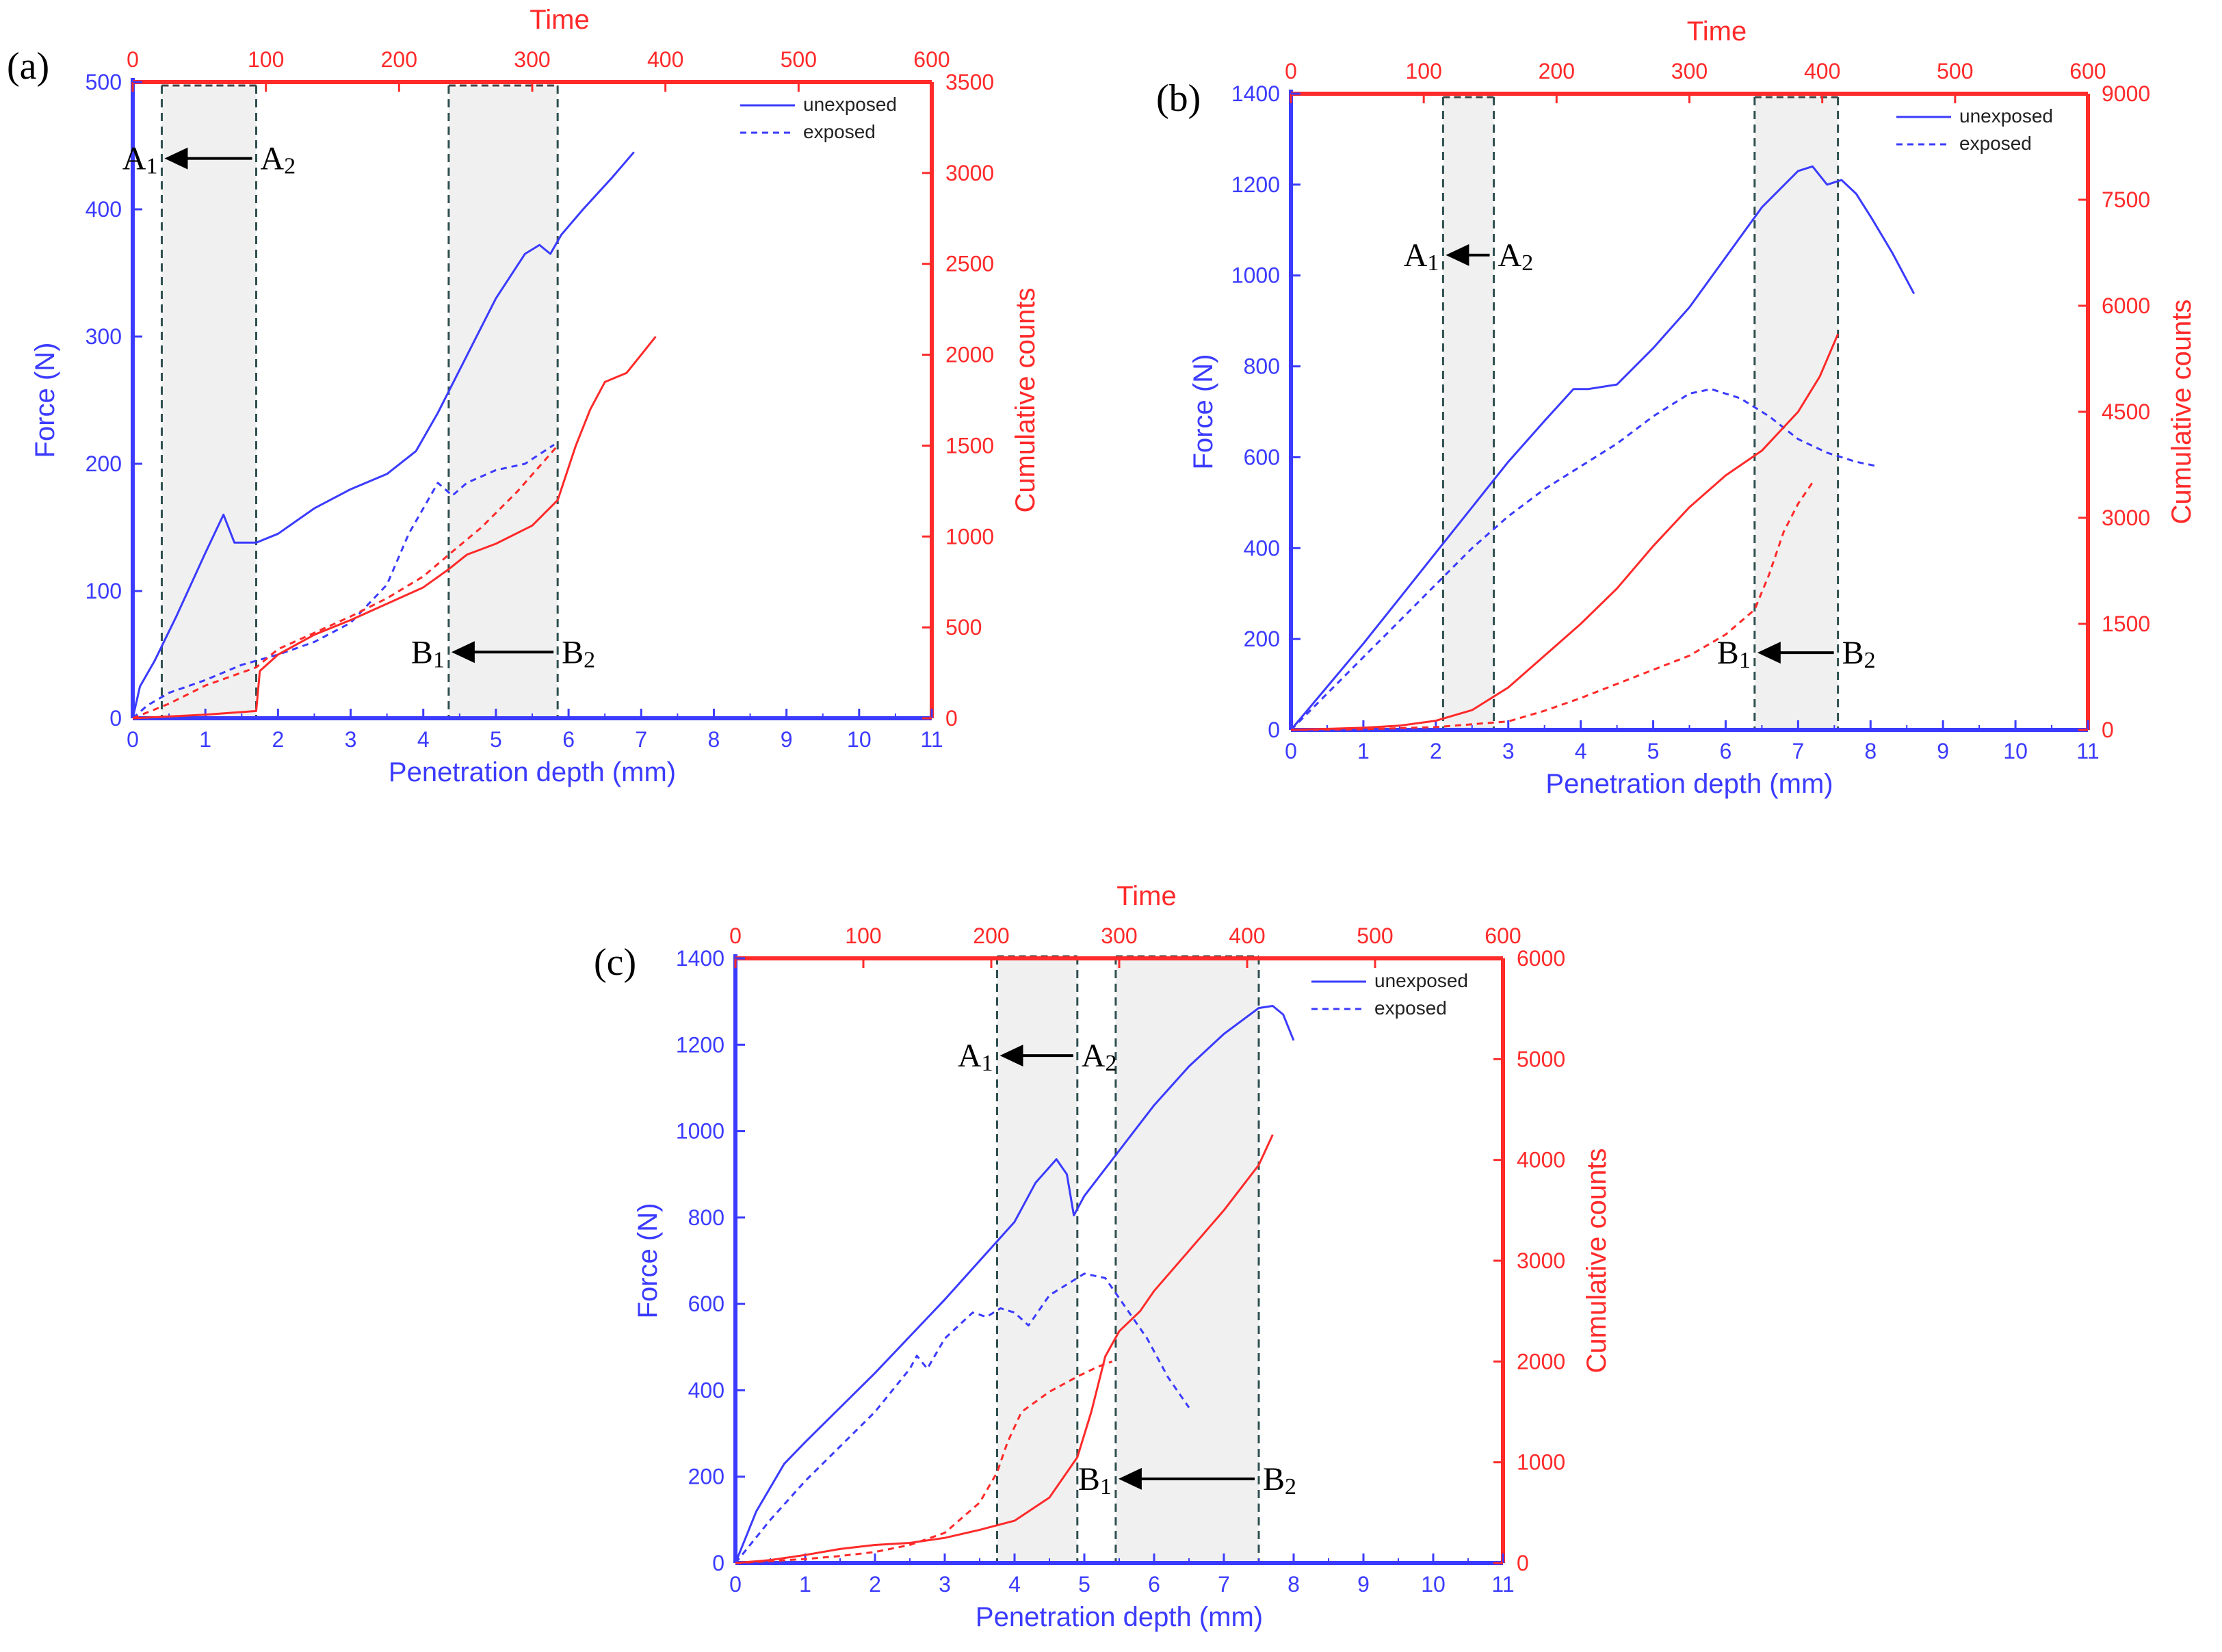 The image size is (2222, 1652). I want to click on y-tick-label: 600, so click(706, 1304).